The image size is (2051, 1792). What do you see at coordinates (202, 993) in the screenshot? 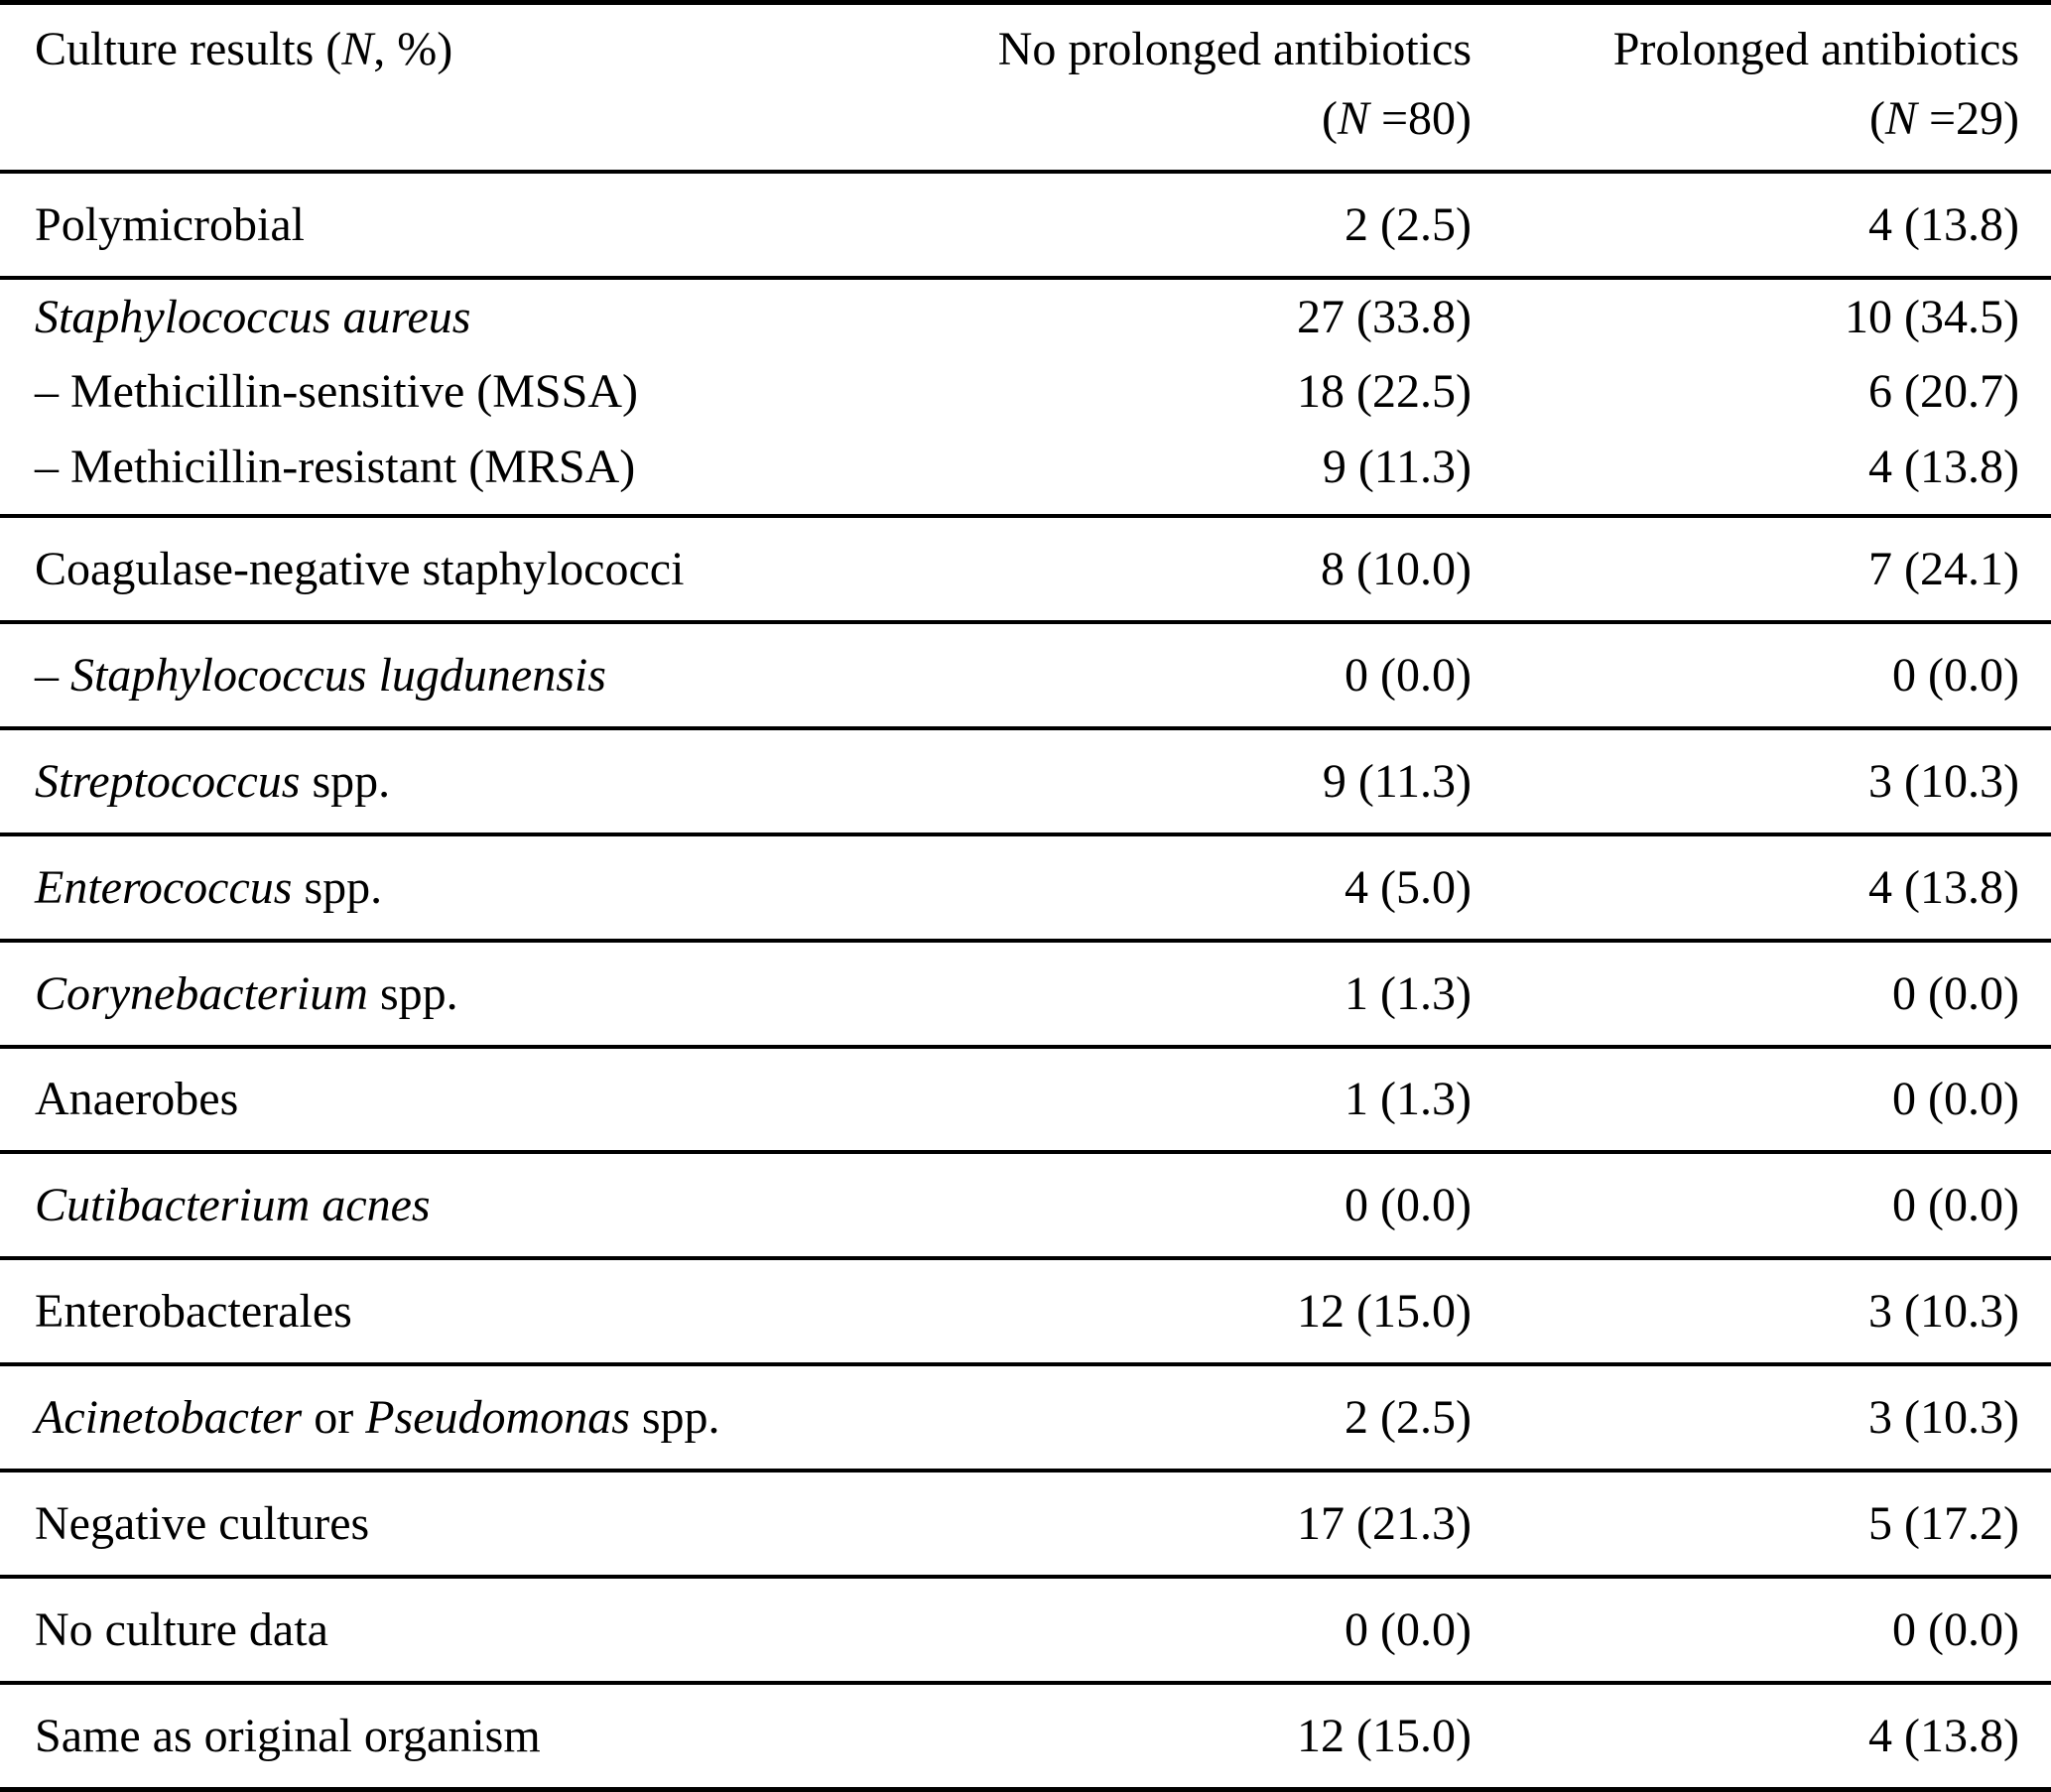
I see `italic-text: Corynebacterium` at bounding box center [202, 993].